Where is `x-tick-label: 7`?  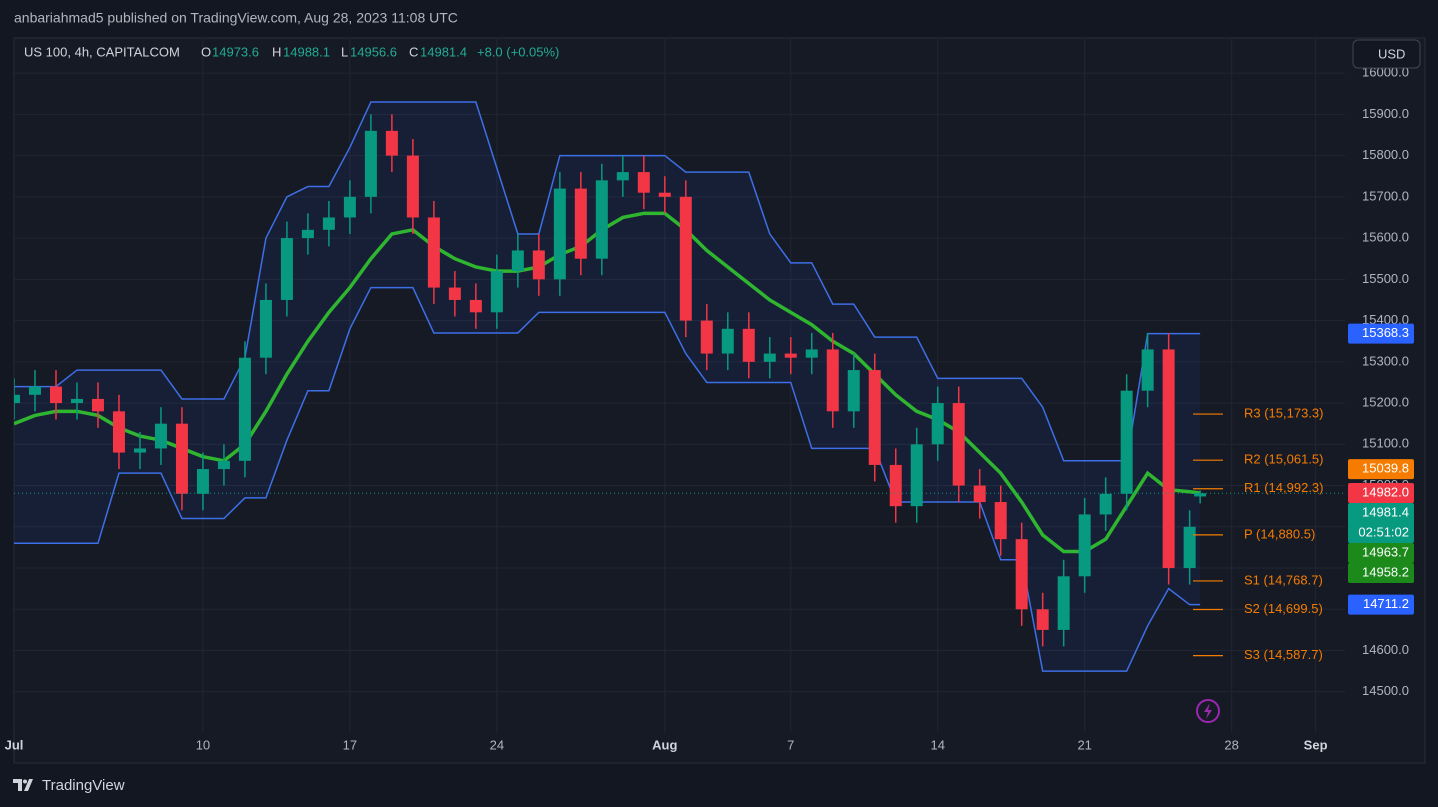
x-tick-label: 7 is located at coordinates (790, 744).